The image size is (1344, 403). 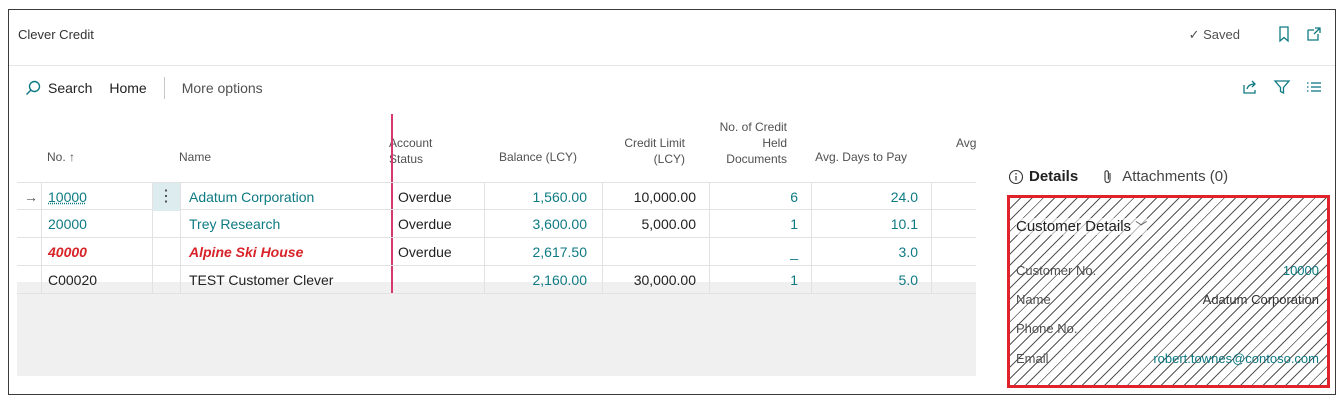 I want to click on field-customer-no: Customer No. 10000, so click(x=1167, y=270).